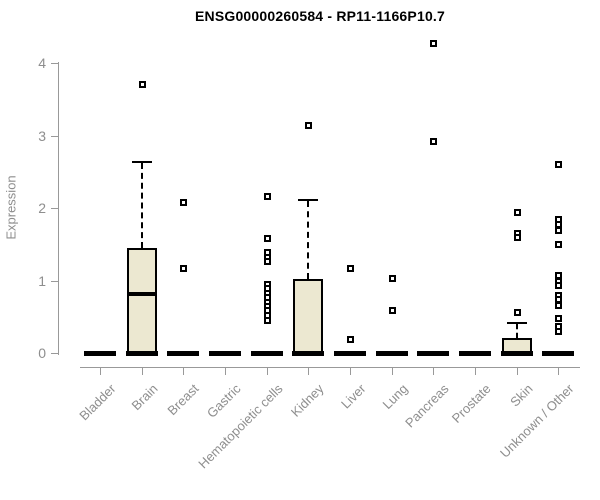 The width and height of the screenshot is (600, 500). I want to click on y-tick-label: 4, so click(42, 63).